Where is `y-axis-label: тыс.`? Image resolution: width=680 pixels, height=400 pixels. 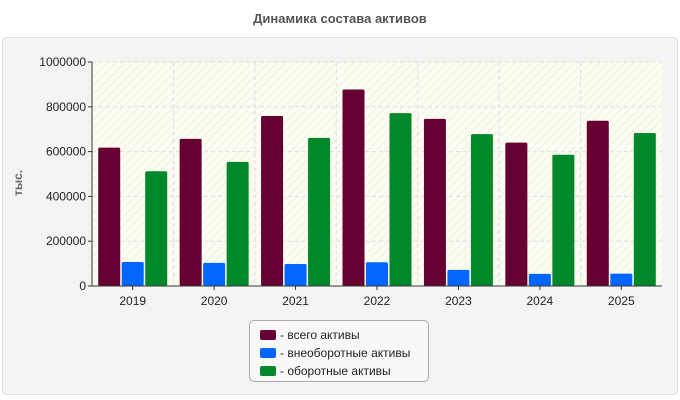
y-axis-label: тыс. is located at coordinates (18, 182).